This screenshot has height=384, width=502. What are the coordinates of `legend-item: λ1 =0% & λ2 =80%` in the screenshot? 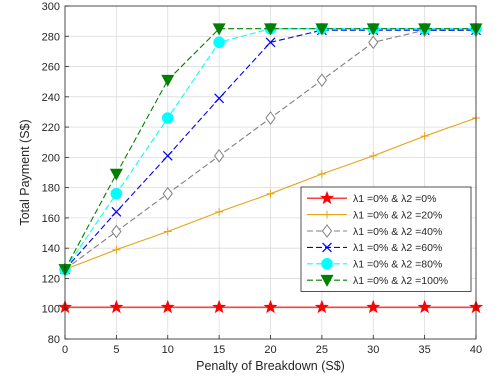 It's located at (374, 264).